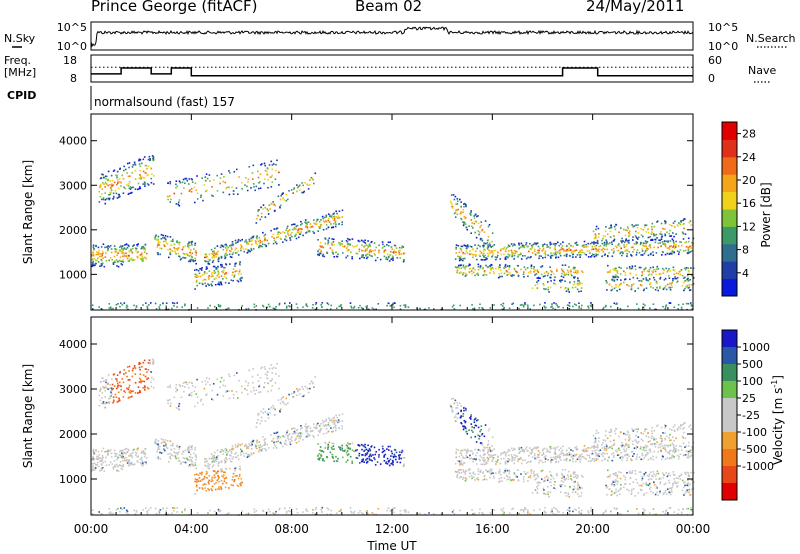 Image resolution: width=800 pixels, height=554 pixels. I want to click on date-label: 24/May/2011, so click(635, 7).